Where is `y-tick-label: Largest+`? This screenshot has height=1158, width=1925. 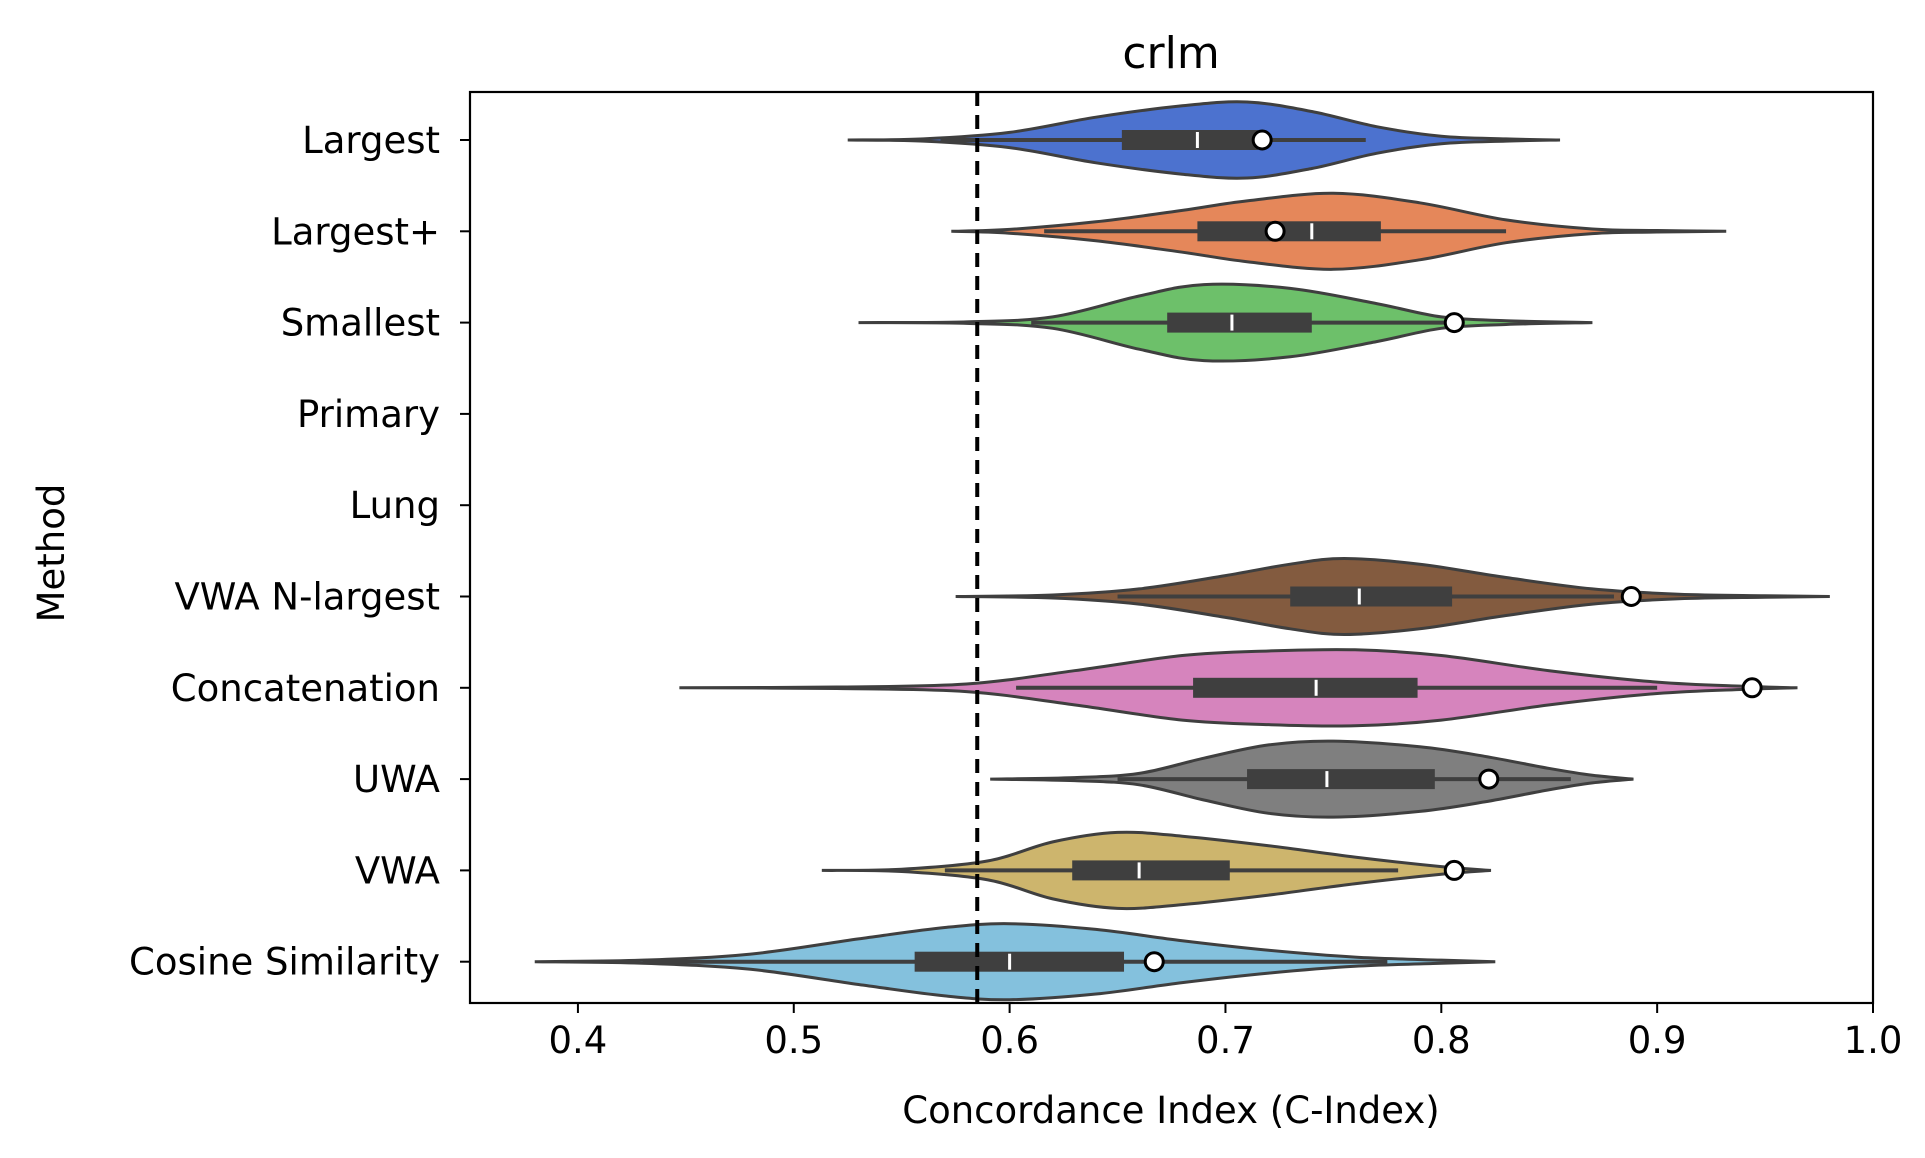 y-tick-label: Largest+ is located at coordinates (355, 231).